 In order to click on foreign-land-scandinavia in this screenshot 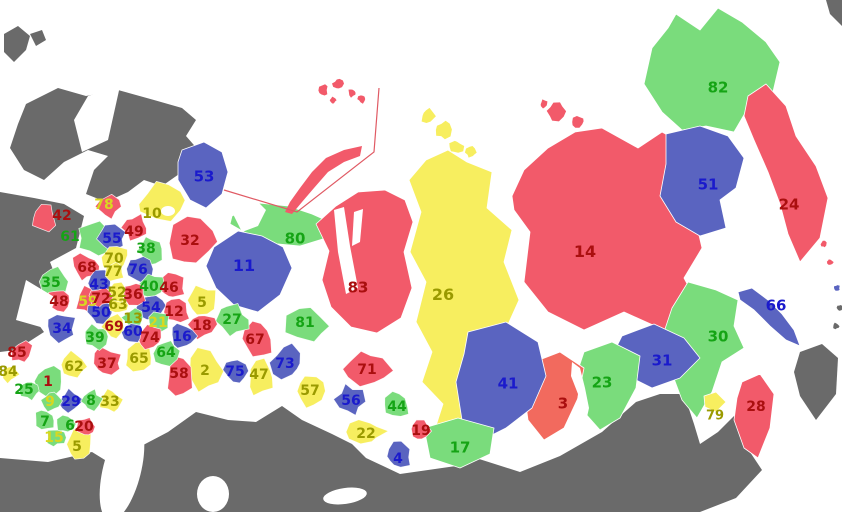, I will do `click(105, 145)`.